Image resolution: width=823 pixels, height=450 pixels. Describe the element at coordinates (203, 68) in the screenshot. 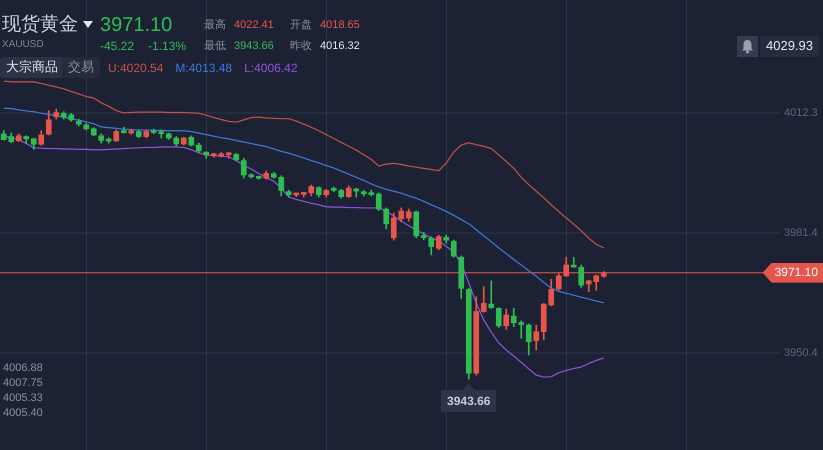

I see `text: M:4013.48` at that location.